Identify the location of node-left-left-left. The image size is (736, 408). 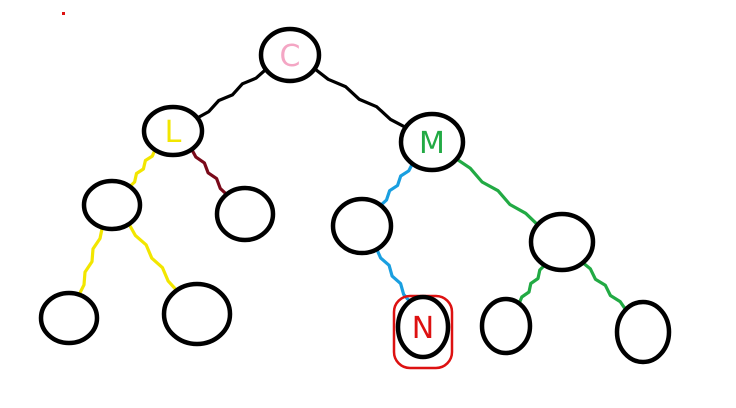
(69, 318).